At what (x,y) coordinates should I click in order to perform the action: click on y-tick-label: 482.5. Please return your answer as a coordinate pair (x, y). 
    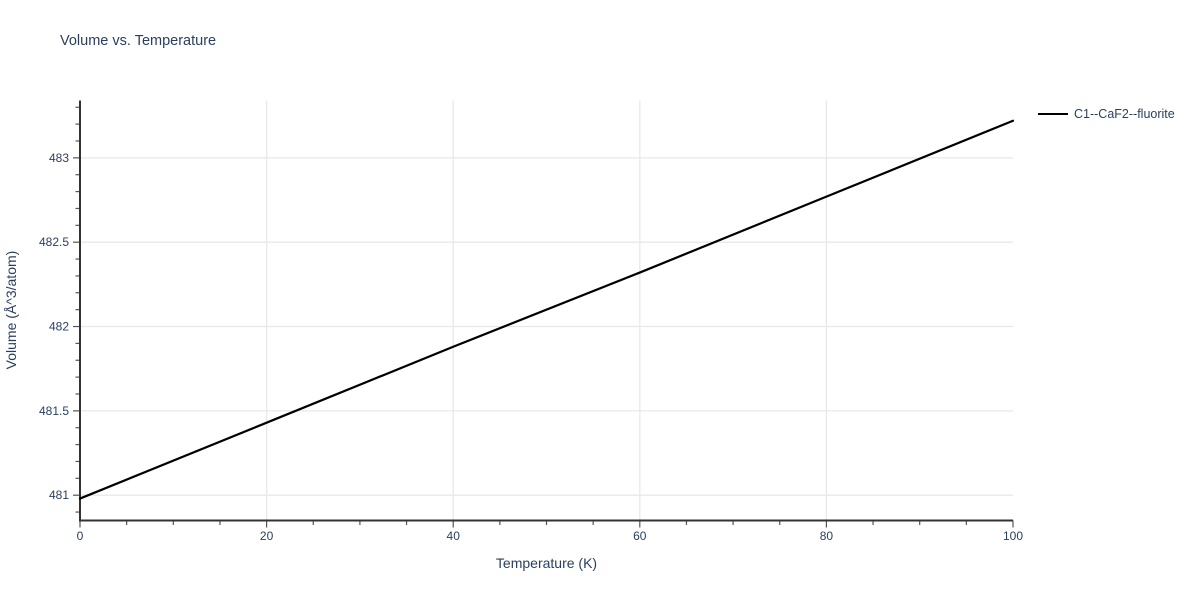
    Looking at the image, I should click on (54, 242).